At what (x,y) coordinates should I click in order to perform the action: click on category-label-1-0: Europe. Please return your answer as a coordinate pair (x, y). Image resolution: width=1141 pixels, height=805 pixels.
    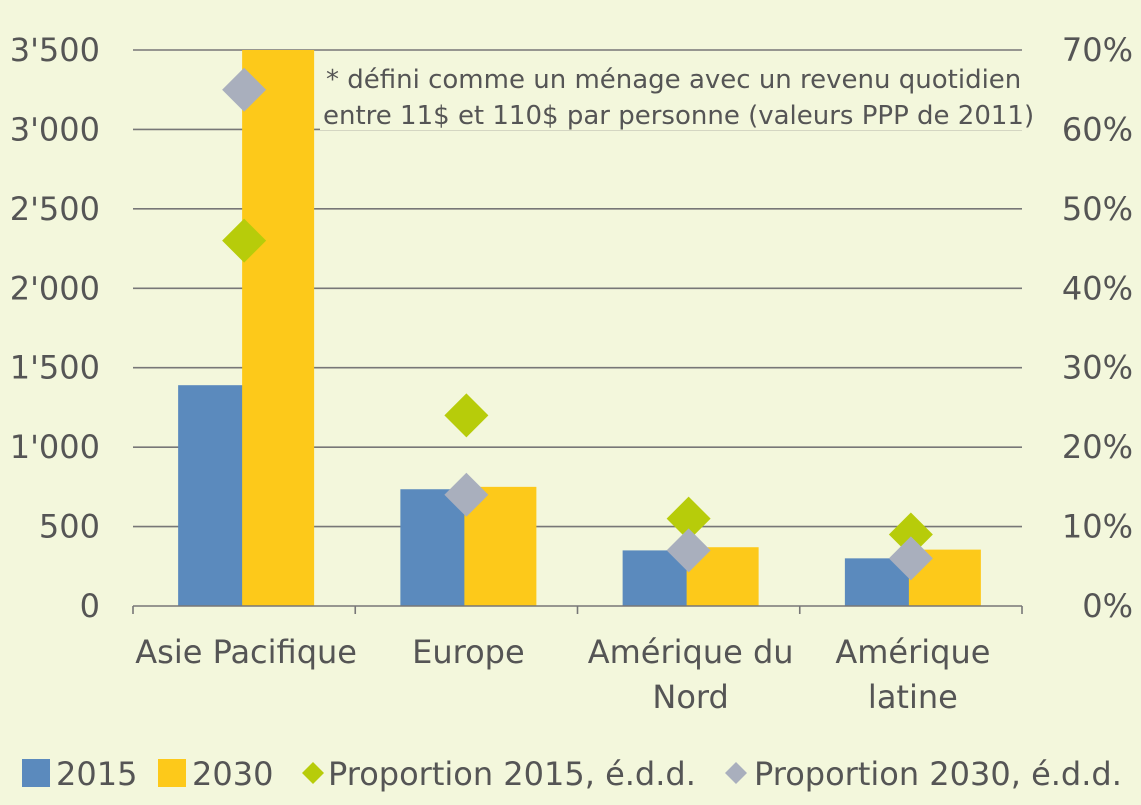
    Looking at the image, I should click on (468, 652).